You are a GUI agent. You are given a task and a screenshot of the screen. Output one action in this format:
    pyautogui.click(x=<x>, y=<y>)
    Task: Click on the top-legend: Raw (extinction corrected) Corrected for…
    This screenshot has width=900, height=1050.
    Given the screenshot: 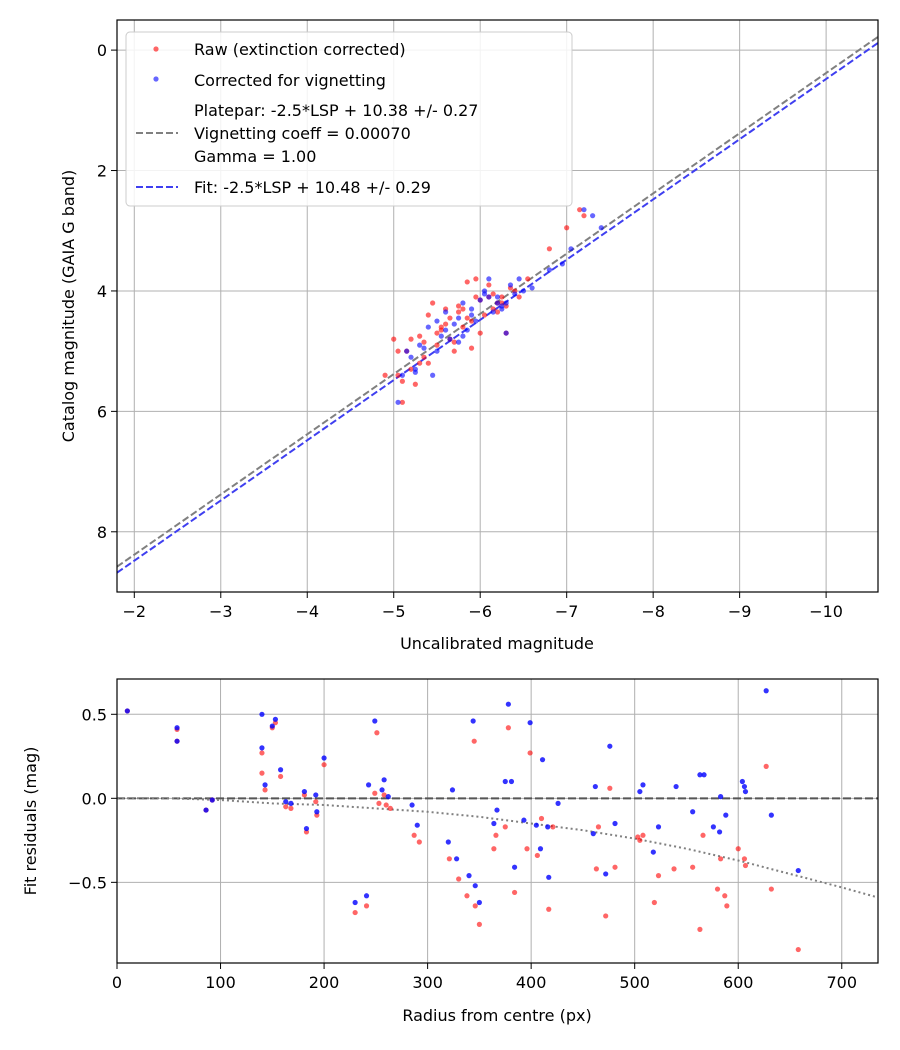 What is the action you would take?
    pyautogui.click(x=349, y=119)
    